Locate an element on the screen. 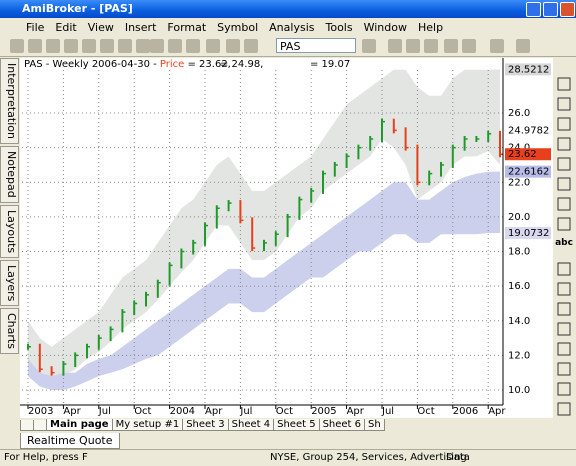  side-tabs: Interpretation Notepad Layouts Layers Charts is located at coordinates (10, 233).